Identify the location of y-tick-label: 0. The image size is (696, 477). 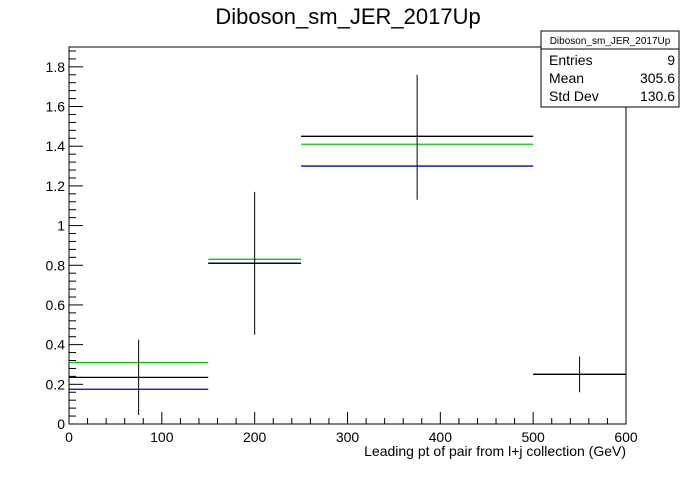
(61, 424).